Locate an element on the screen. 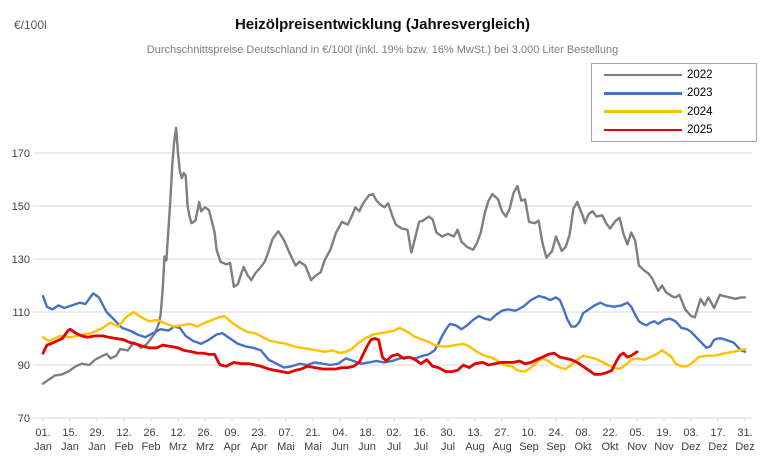  x-tick-label: 10. is located at coordinates (528, 433).